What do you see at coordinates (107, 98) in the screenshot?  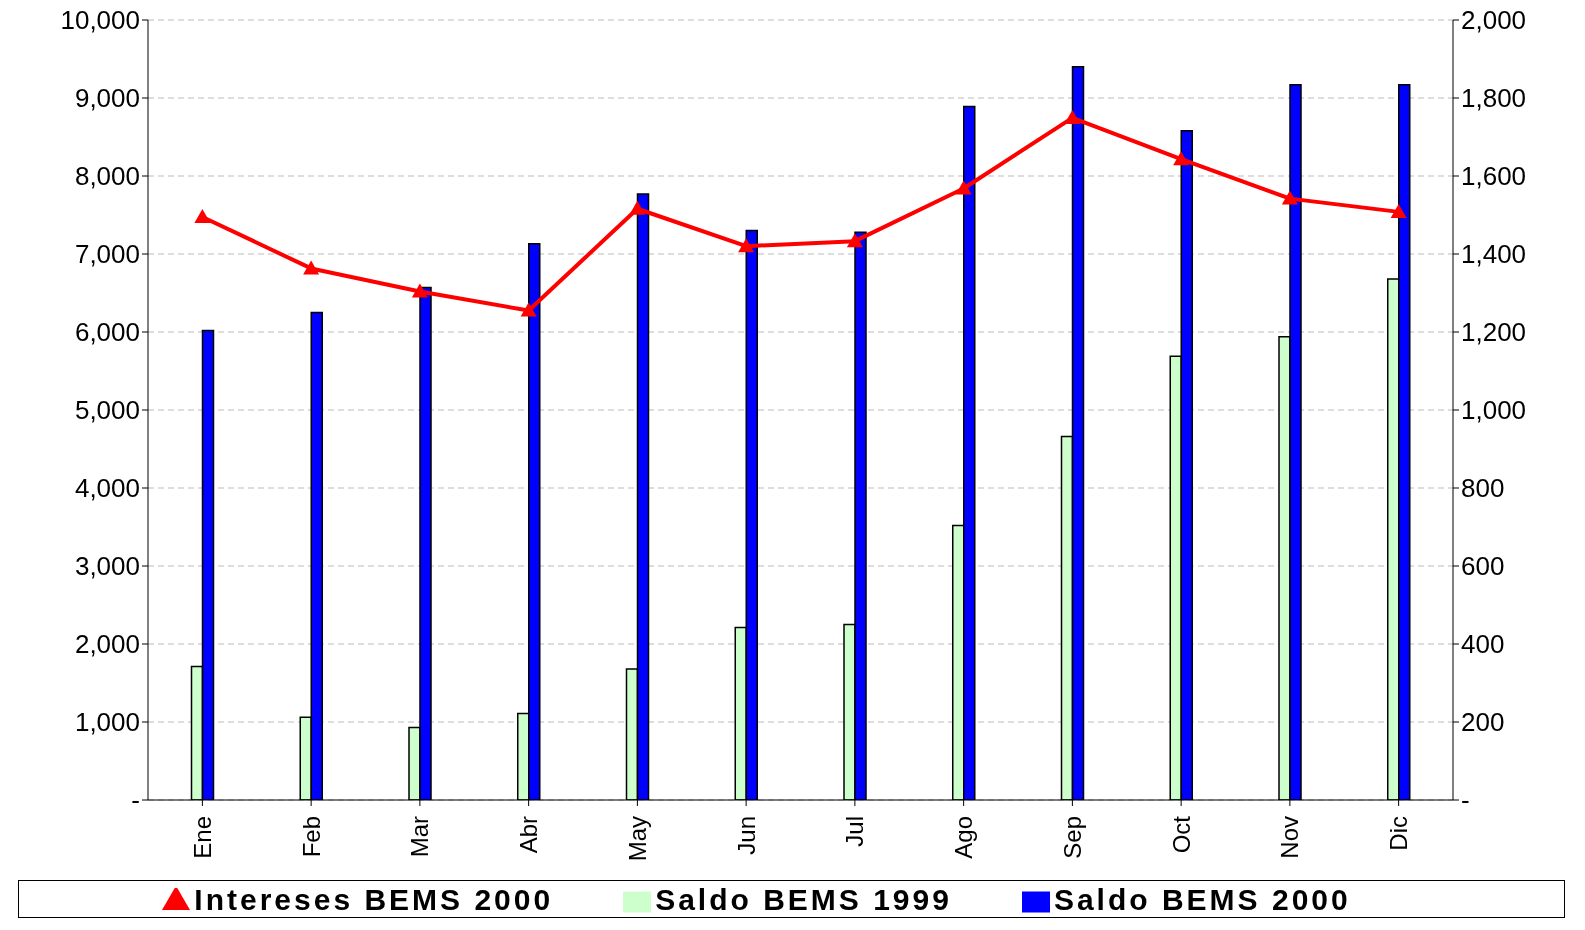 I see `y-tick-label: 9,000` at bounding box center [107, 98].